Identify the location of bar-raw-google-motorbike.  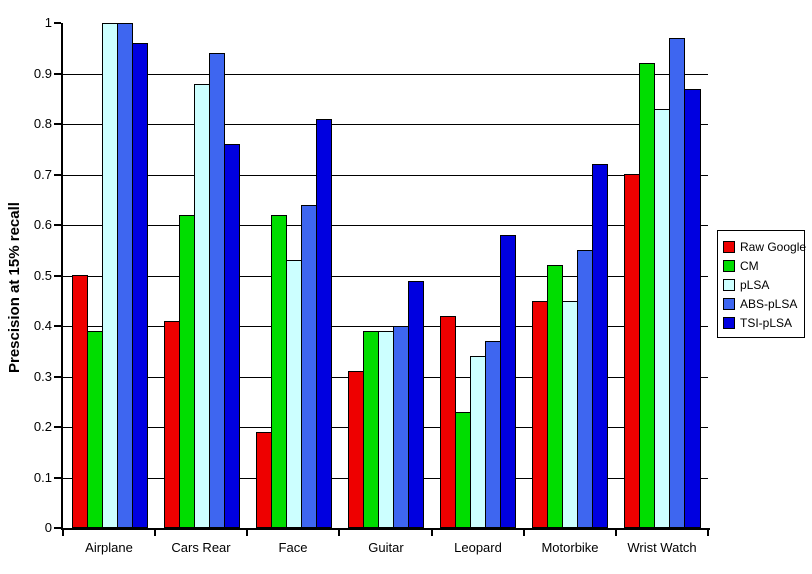
(540, 414).